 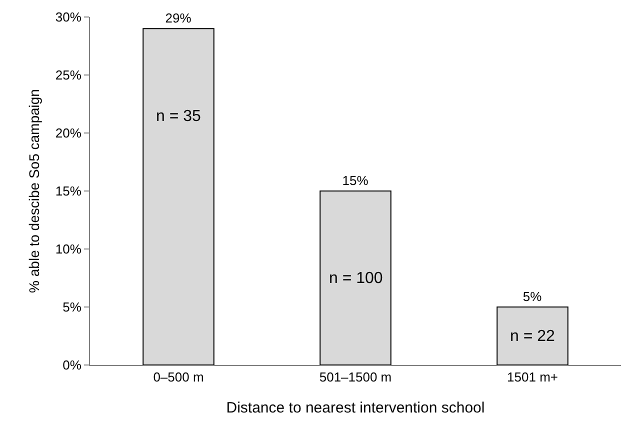 I want to click on y-tick-label: 10%, so click(x=68, y=249).